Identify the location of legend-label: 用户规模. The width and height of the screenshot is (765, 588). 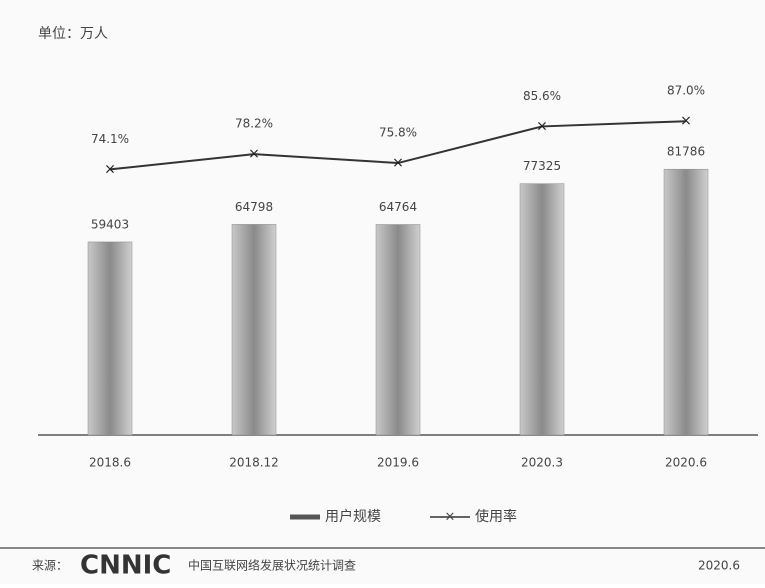
(353, 516).